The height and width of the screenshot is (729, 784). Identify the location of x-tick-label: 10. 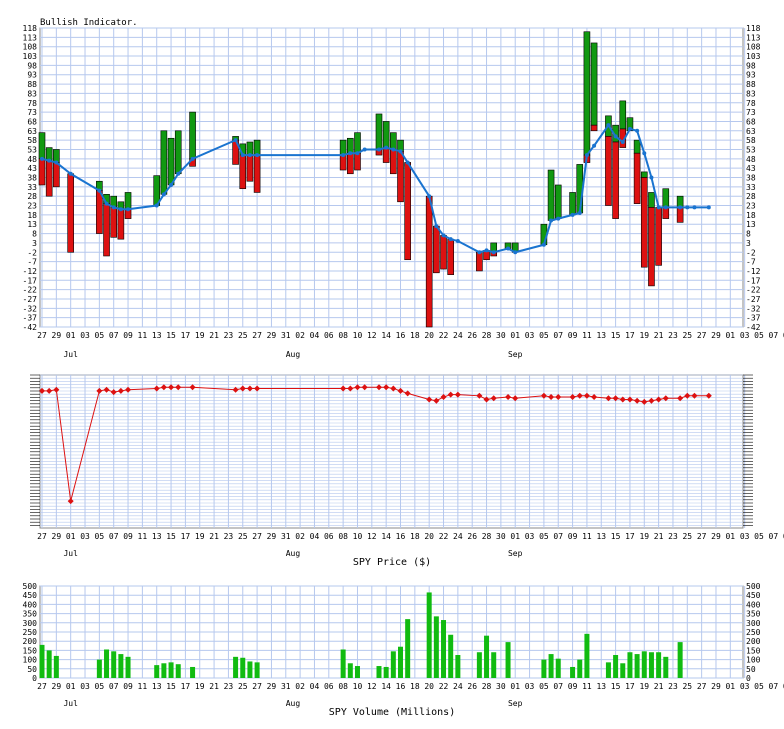
(358, 335).